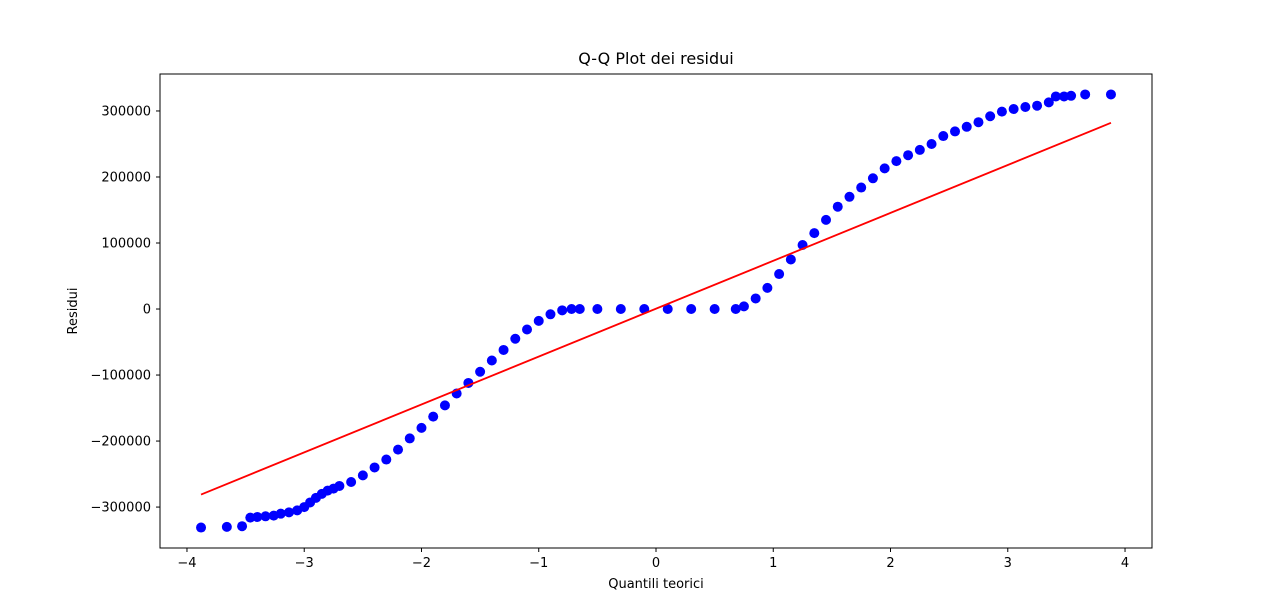 The width and height of the screenshot is (1280, 615). What do you see at coordinates (1008, 563) in the screenshot?
I see `x-tick-label: 3` at bounding box center [1008, 563].